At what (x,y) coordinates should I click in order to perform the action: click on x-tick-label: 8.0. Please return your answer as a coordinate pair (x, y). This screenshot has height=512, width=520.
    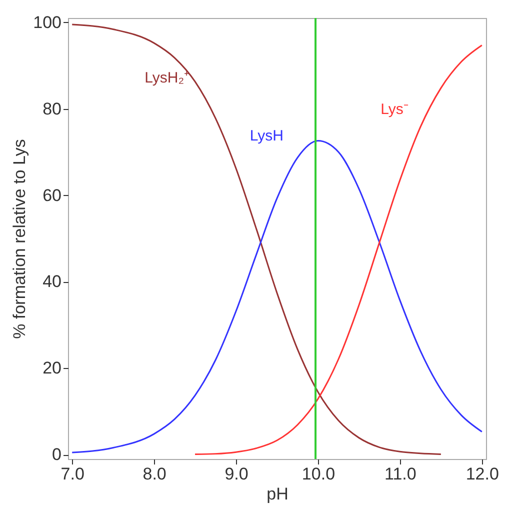
    Looking at the image, I should click on (154, 474).